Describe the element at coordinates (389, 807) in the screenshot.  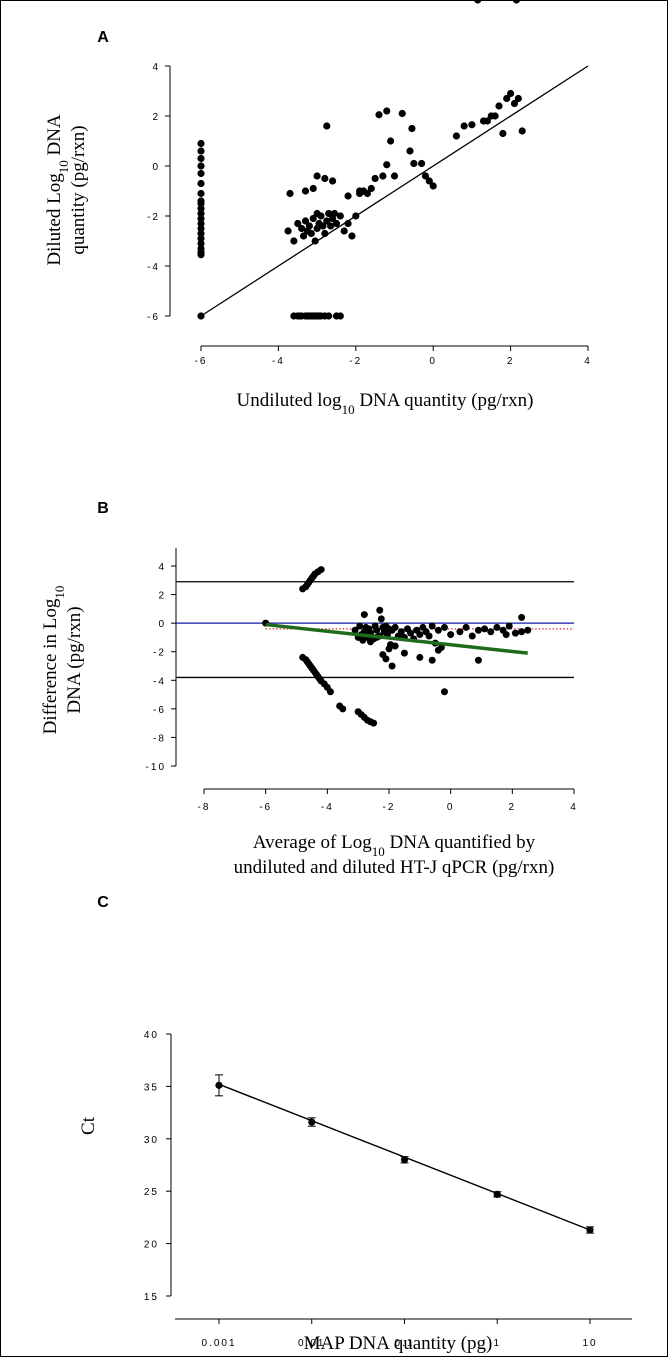
I see `panel-b-x-tick-label: -2` at that location.